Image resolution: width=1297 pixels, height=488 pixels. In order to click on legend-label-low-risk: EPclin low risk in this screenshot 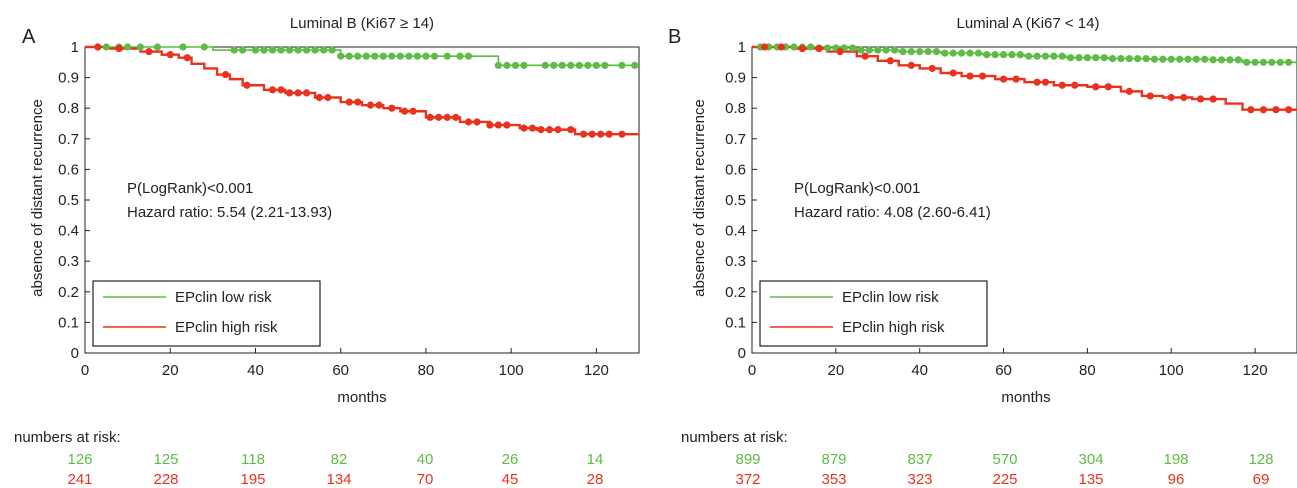, I will do `click(890, 297)`.